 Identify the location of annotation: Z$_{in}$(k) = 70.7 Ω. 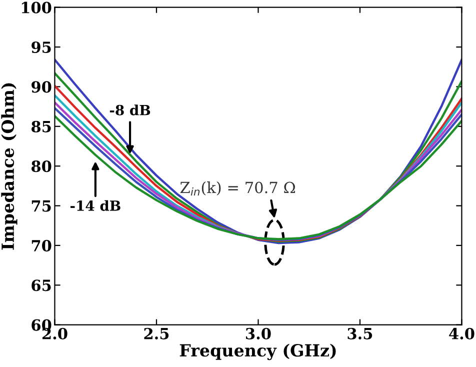
(237, 188).